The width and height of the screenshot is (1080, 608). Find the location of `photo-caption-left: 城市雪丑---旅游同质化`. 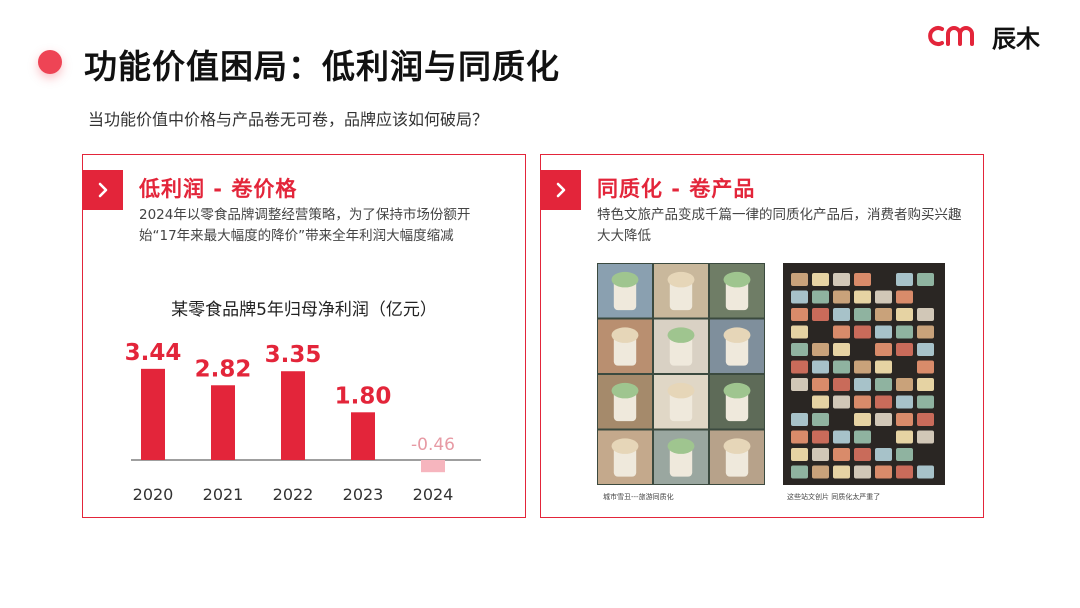

photo-caption-left: 城市雪丑---旅游同质化 is located at coordinates (638, 497).